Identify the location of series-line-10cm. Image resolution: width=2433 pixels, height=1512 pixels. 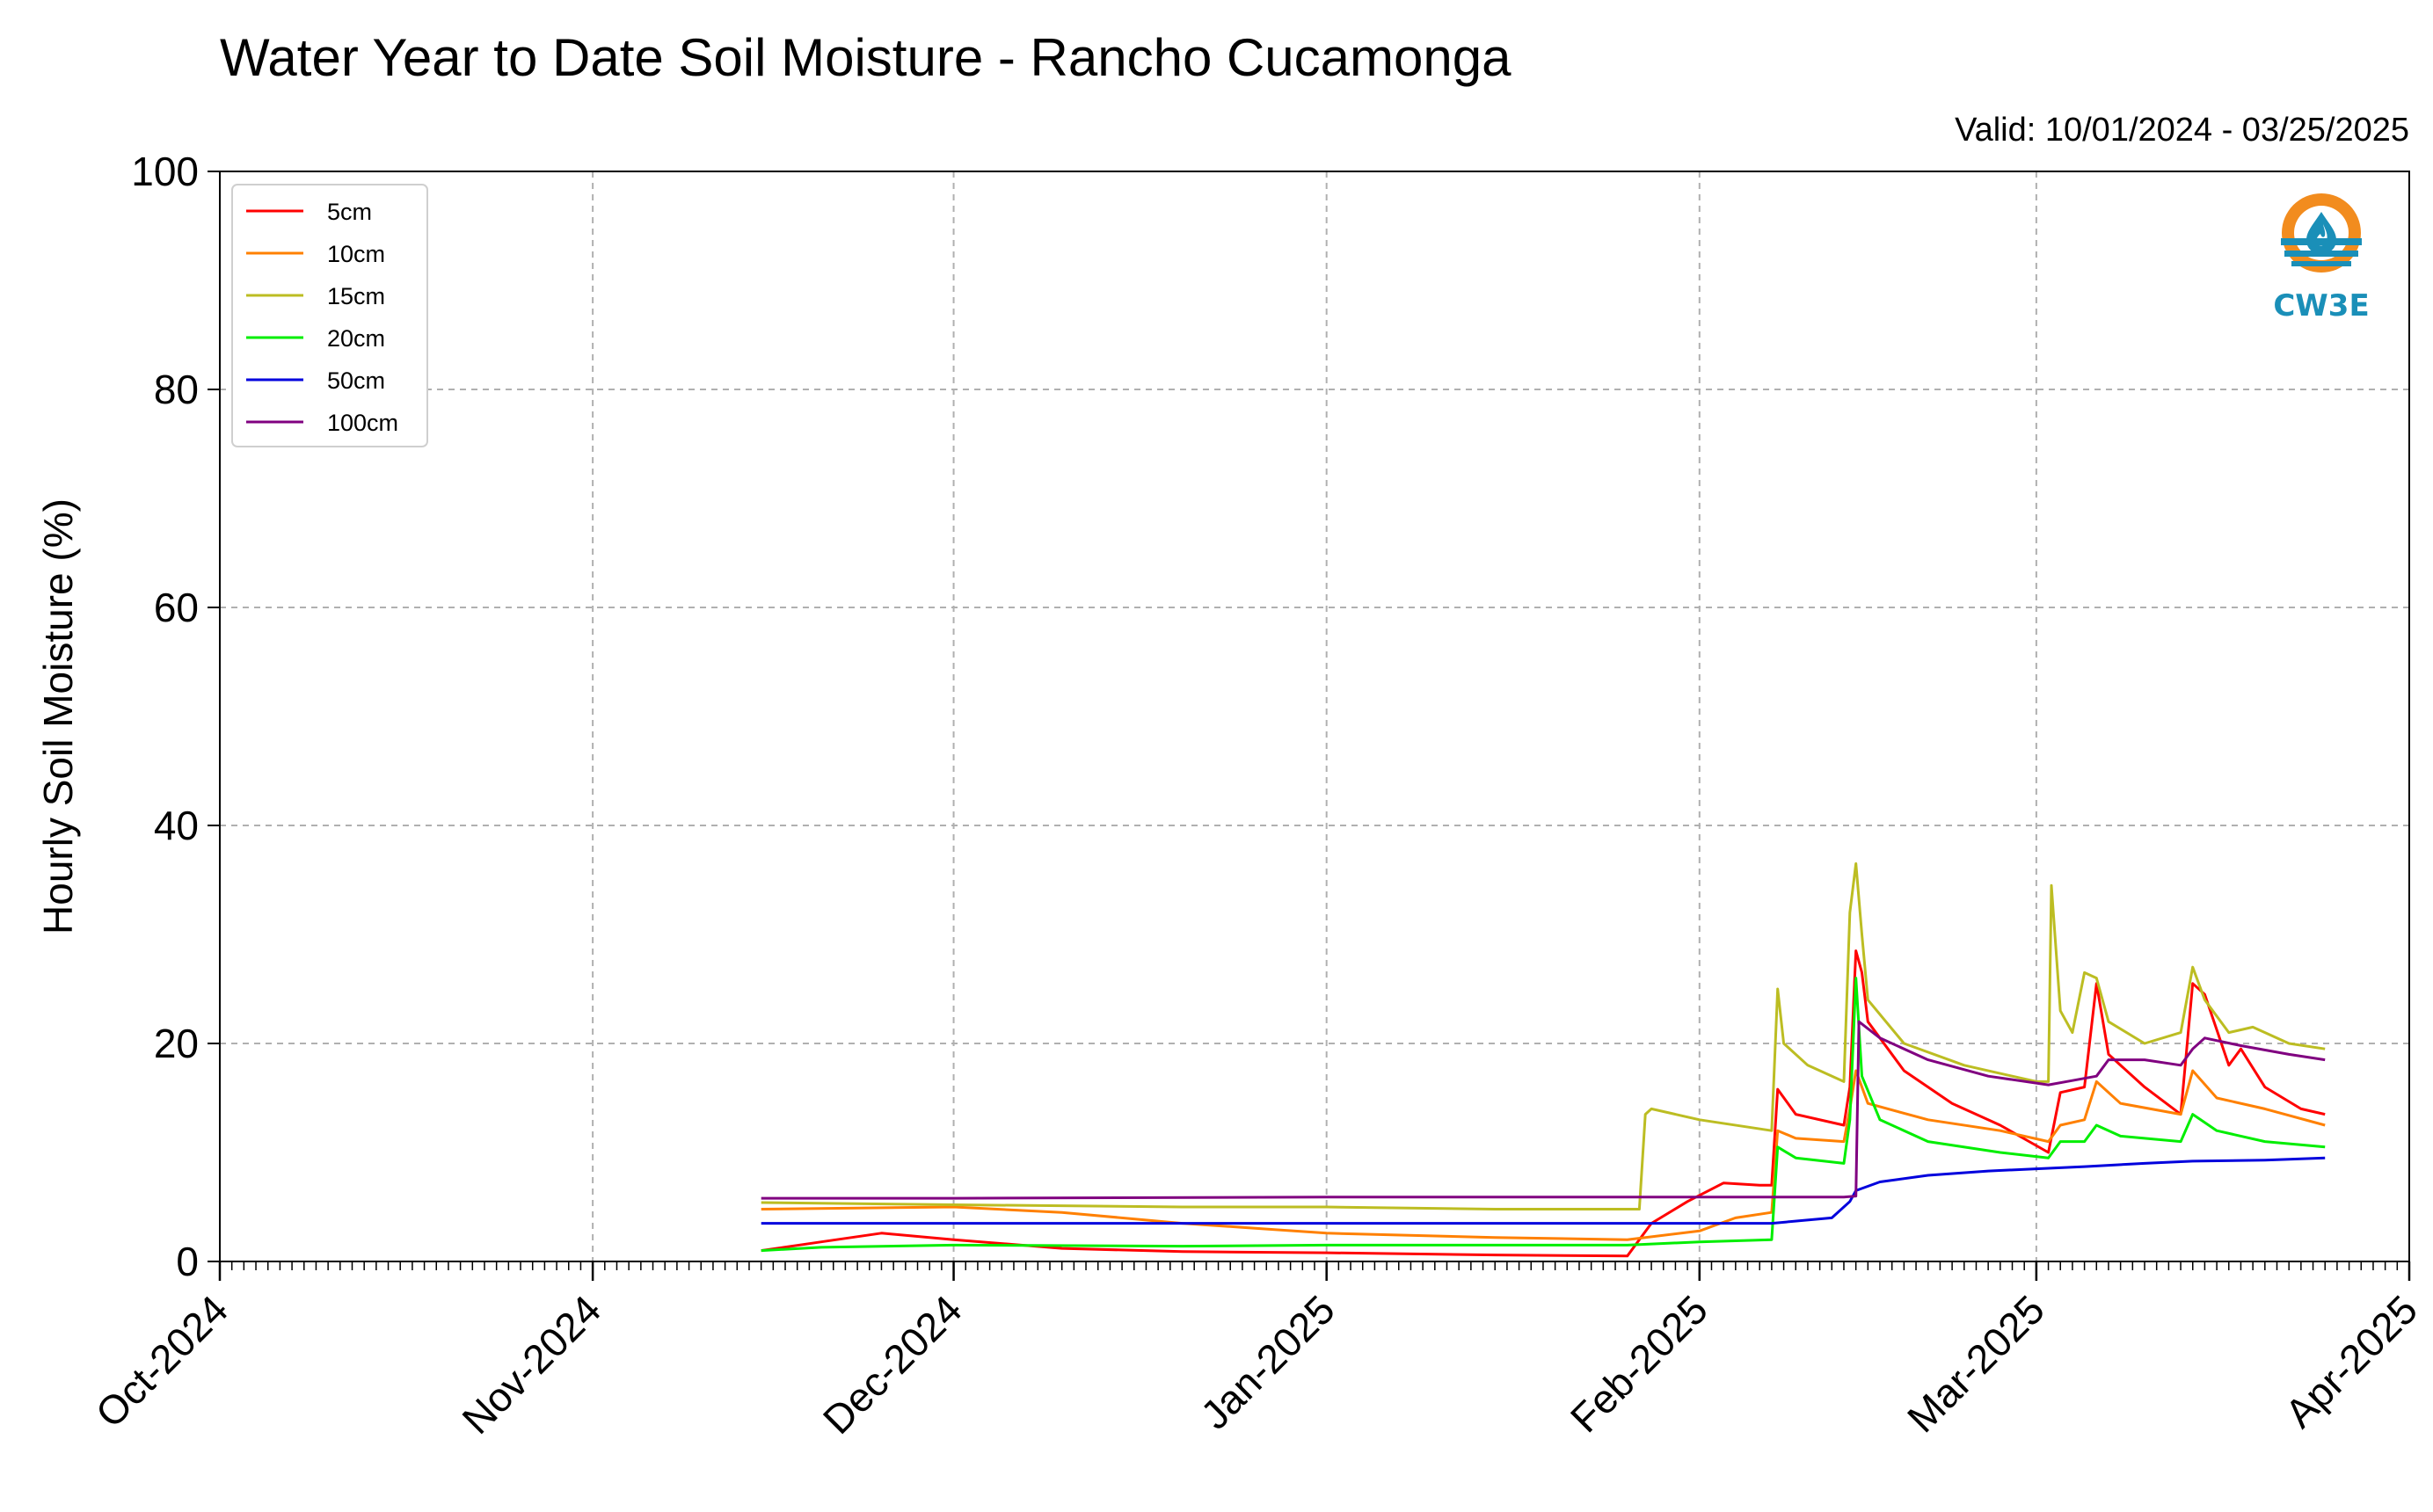
(1543, 1155).